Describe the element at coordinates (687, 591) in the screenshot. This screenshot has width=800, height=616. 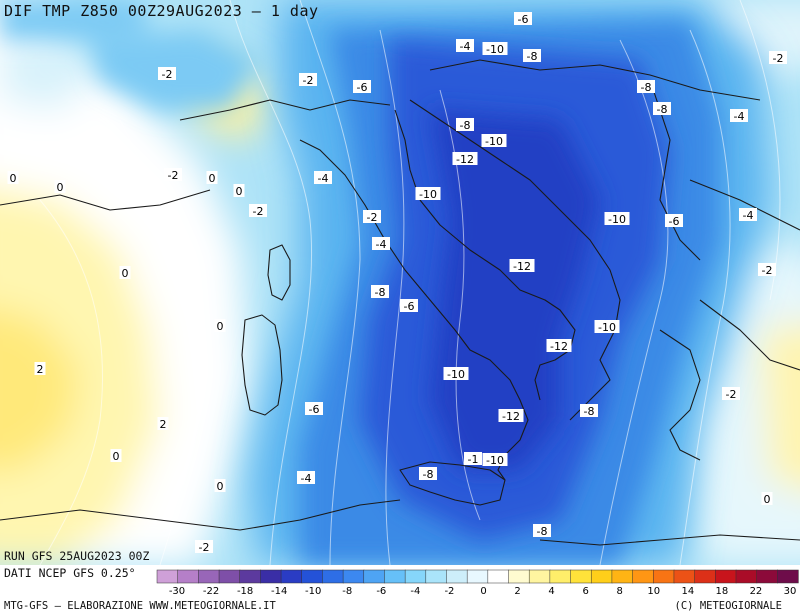
I see `colorbar-tick-label: 14` at that location.